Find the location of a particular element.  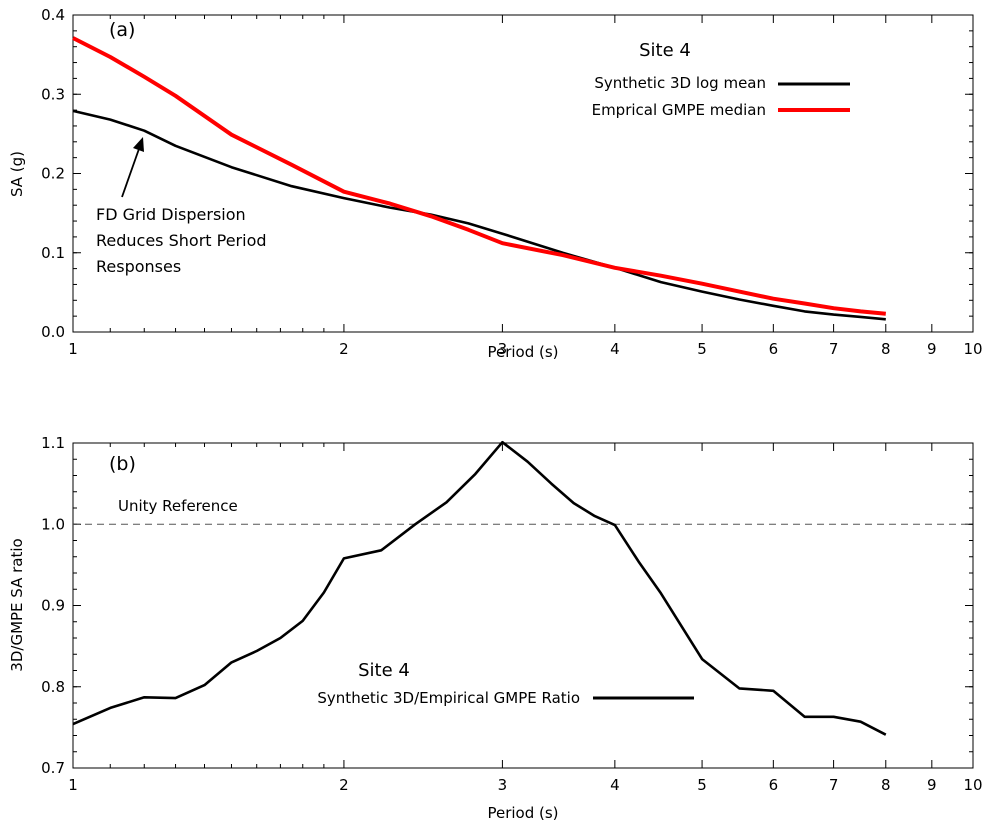

annotation-line-2: Reduces Short Period is located at coordinates (181, 240).